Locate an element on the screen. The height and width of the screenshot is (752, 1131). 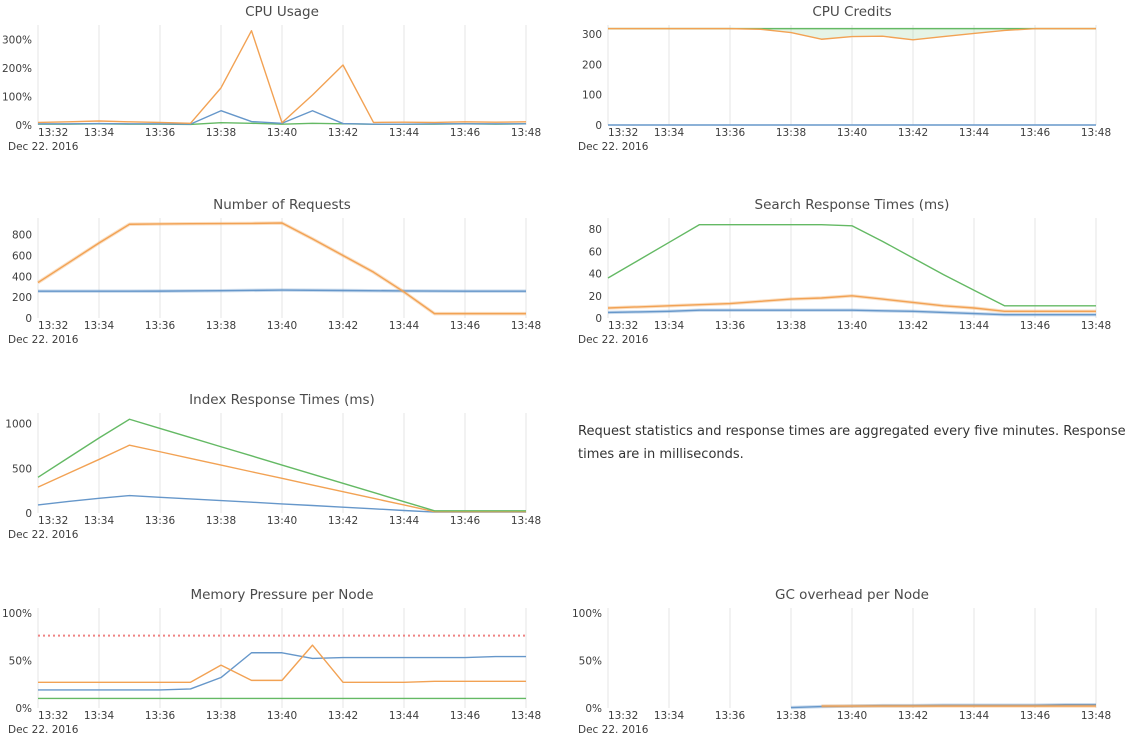
series-green is located at coordinates (851, 265).